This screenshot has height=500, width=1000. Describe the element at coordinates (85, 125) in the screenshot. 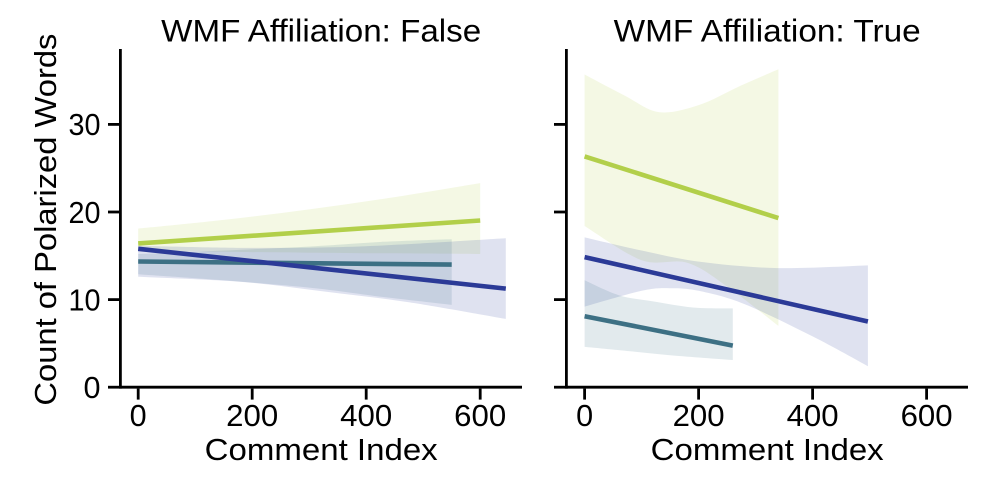

I see `svg-text: 30` at that location.